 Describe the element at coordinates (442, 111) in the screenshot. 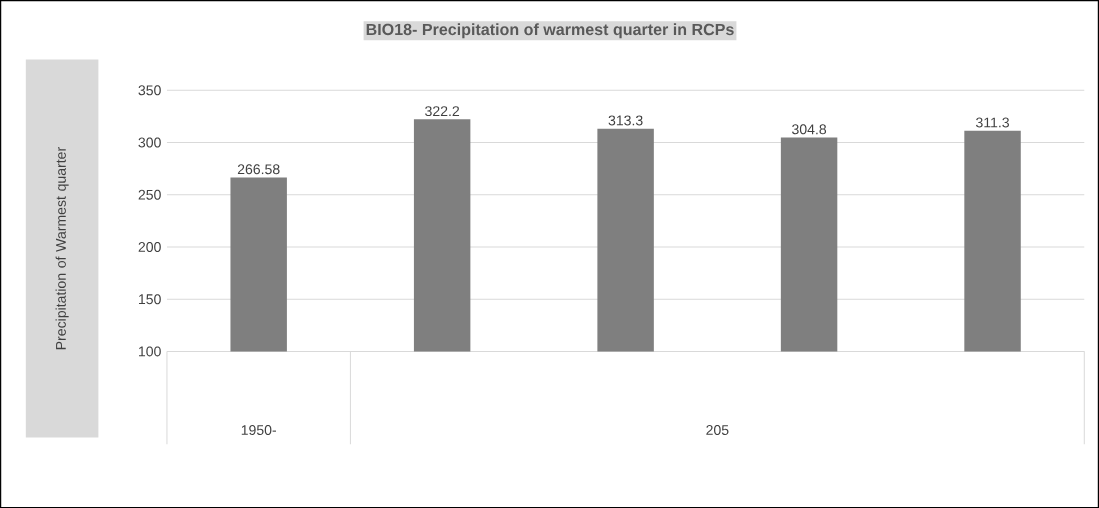

I see `data-label: 322.2` at that location.